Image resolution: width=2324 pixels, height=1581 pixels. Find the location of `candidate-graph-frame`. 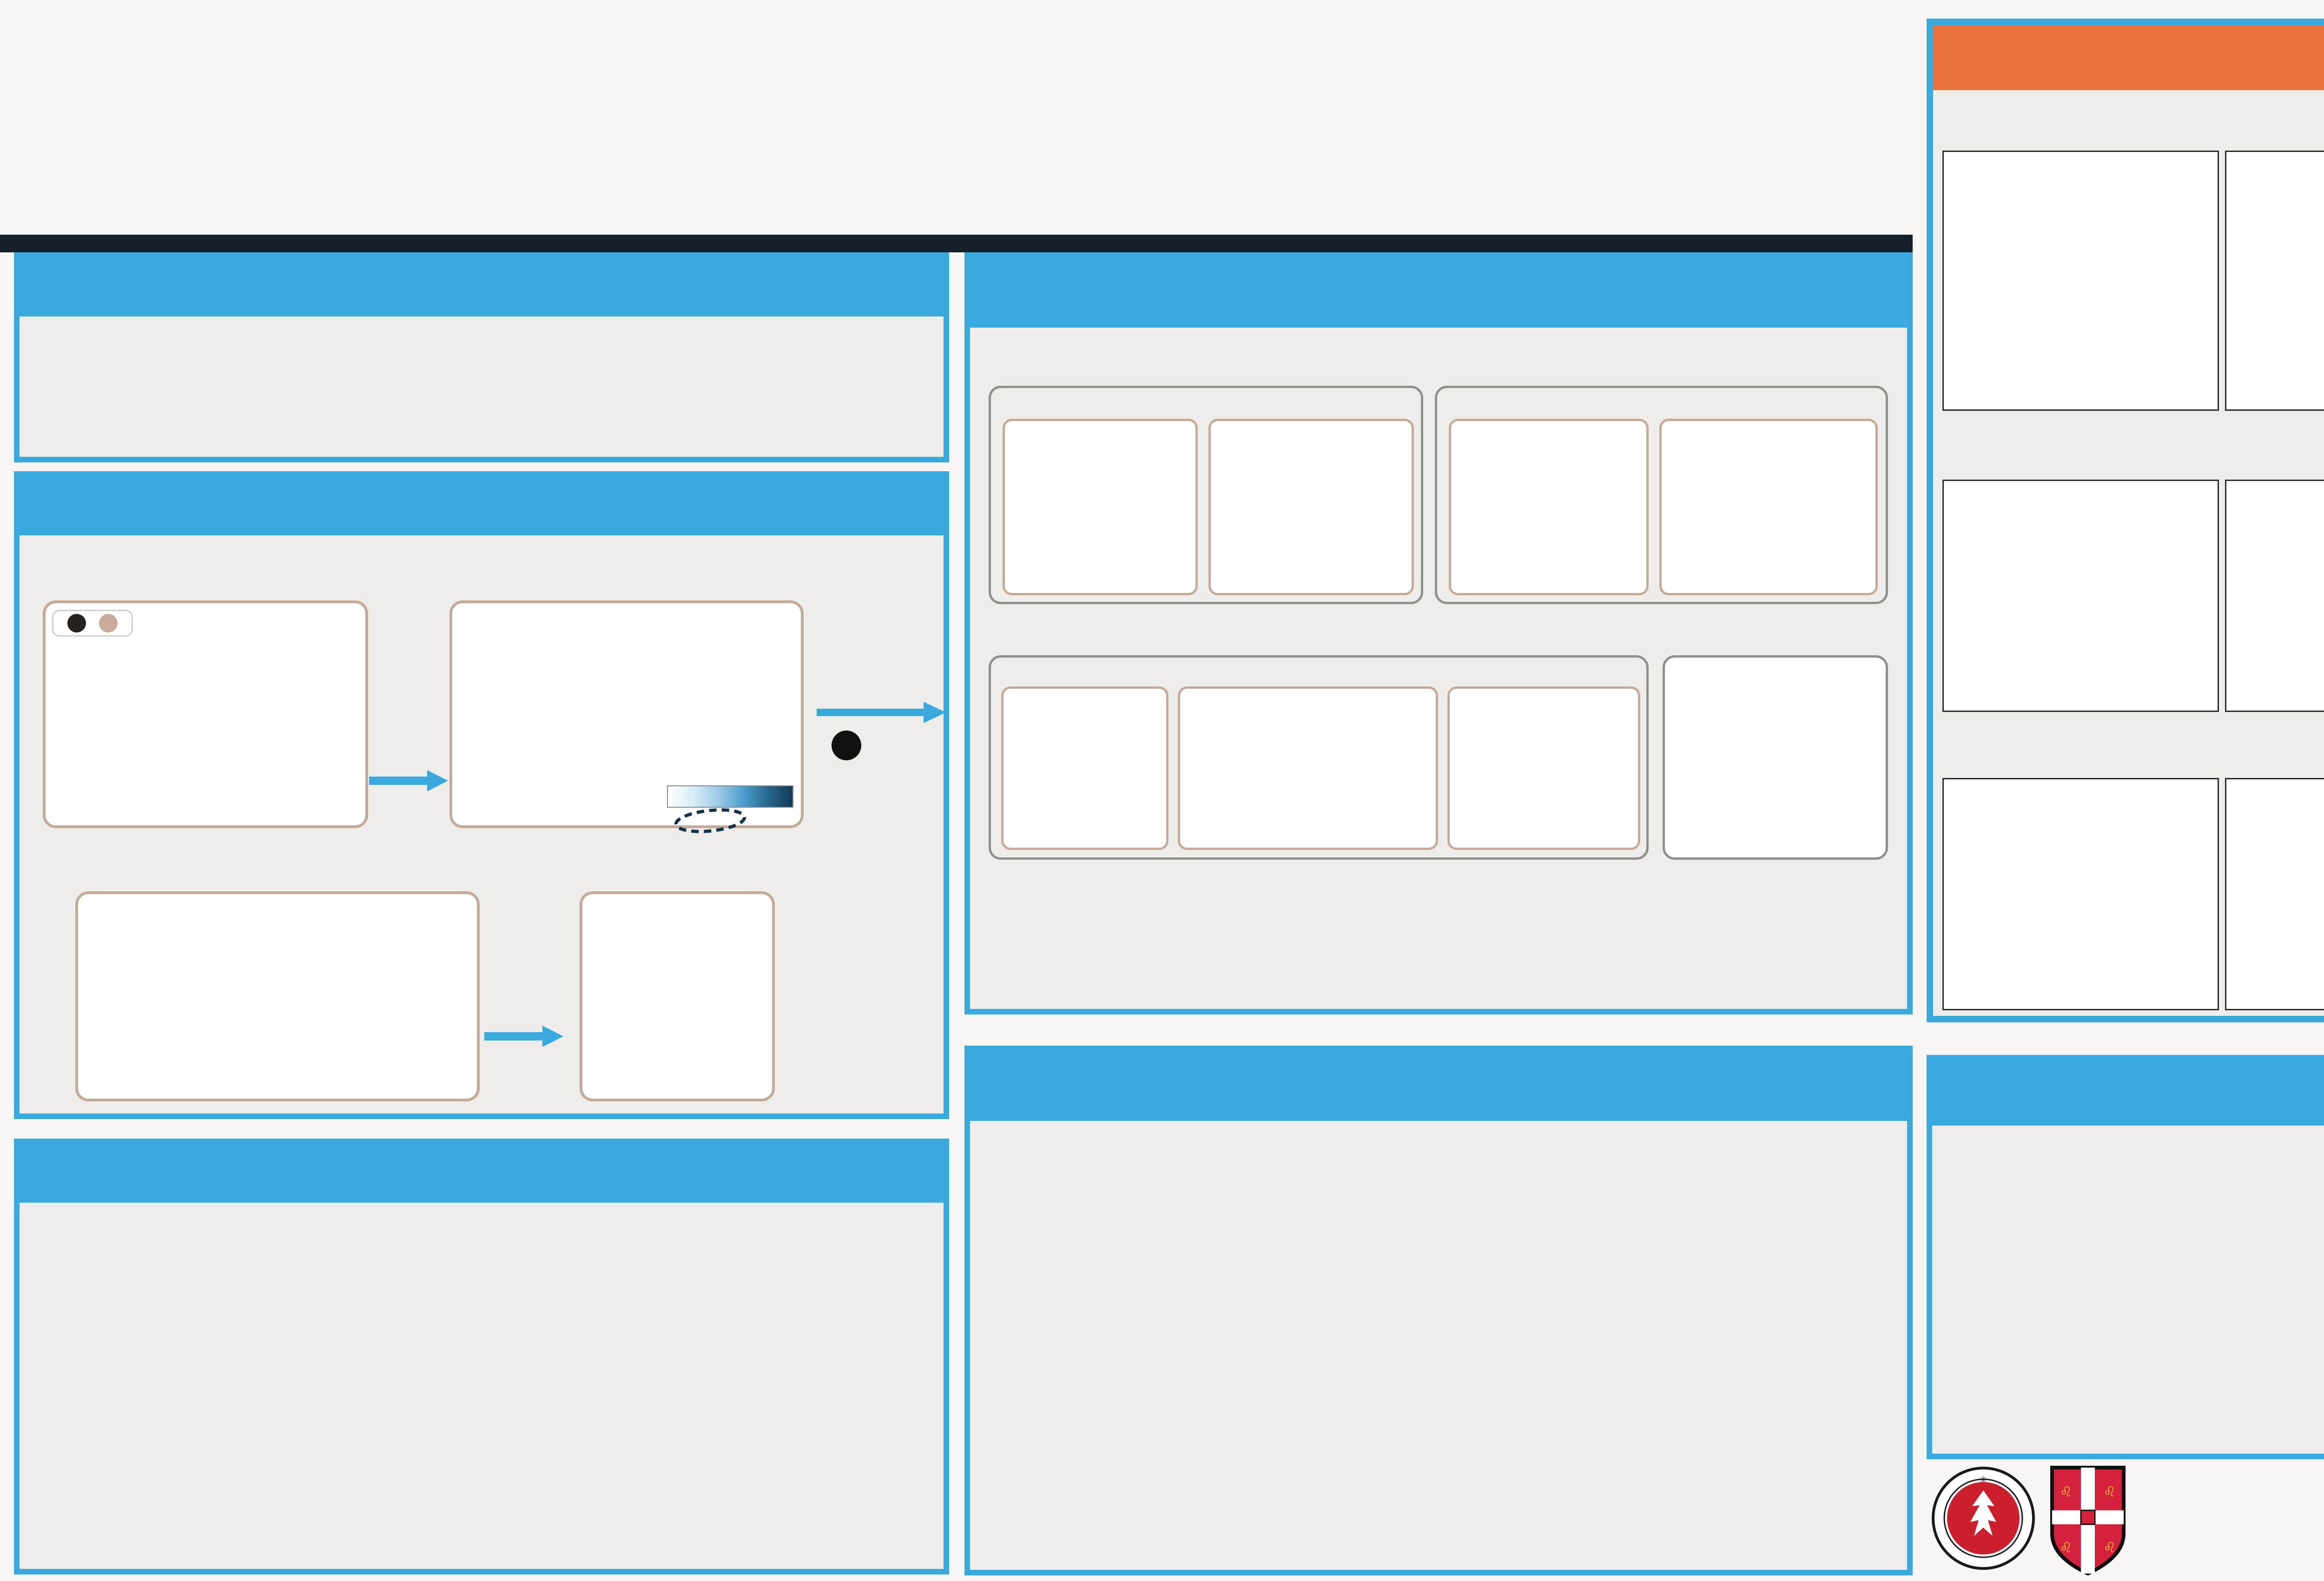

candidate-graph-frame is located at coordinates (1549, 507).